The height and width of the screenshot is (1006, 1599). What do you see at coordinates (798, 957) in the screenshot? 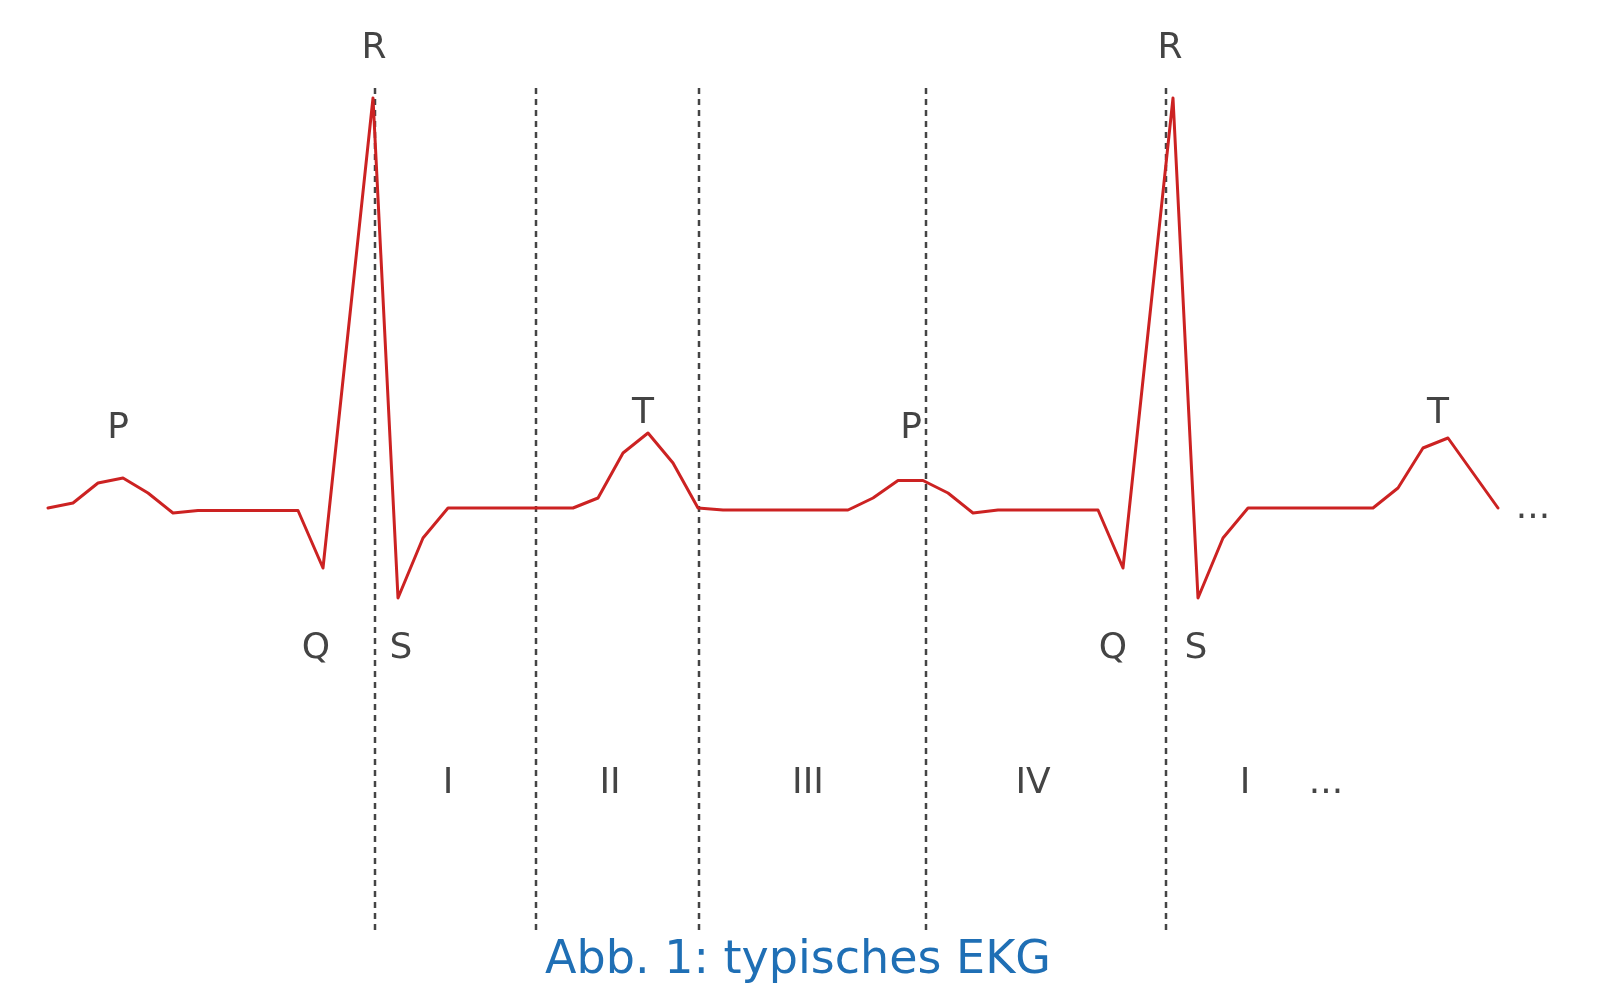
I see `text: Abb. 1: typisches EKG` at bounding box center [798, 957].